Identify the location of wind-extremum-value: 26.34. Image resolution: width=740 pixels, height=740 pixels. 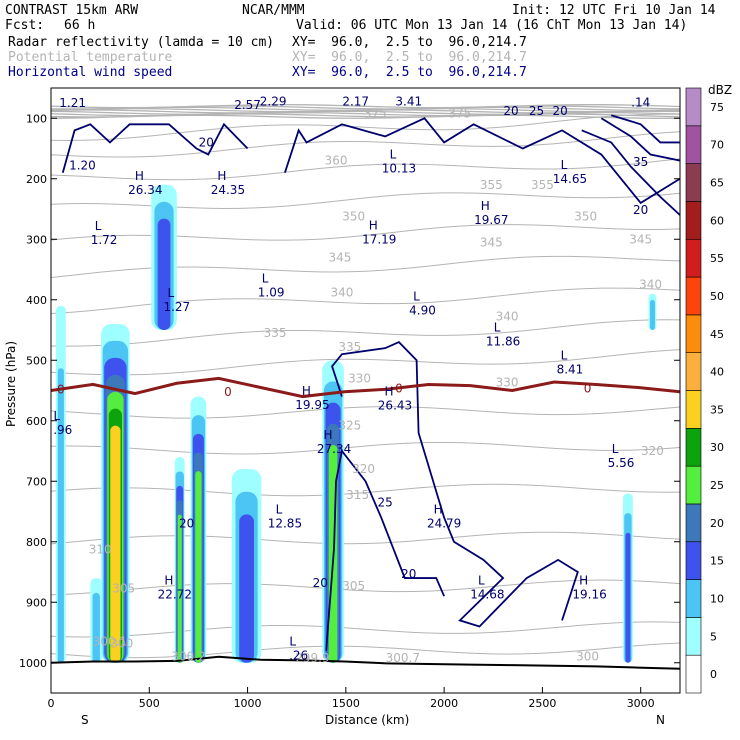
(145, 190).